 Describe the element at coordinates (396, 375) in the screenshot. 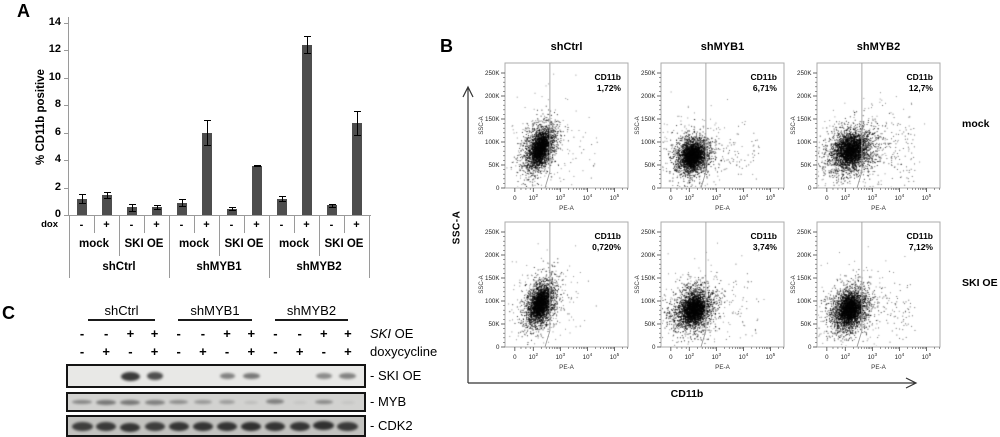

I see `blot-label: - SKI OE` at that location.